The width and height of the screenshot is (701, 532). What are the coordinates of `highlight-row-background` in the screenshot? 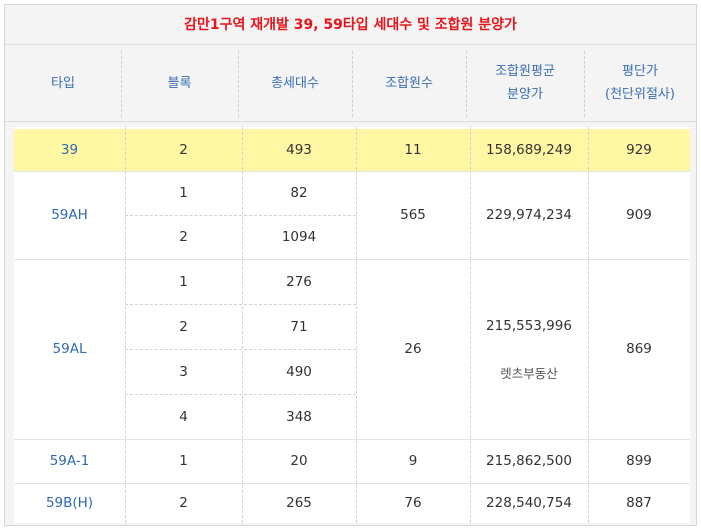 It's located at (352, 150).